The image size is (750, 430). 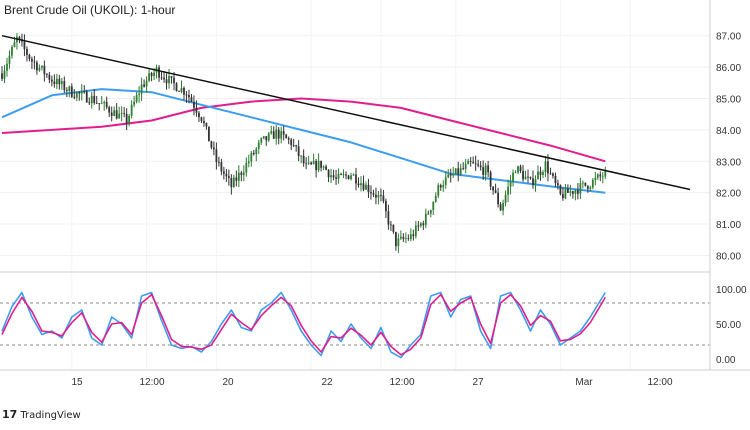 What do you see at coordinates (726, 360) in the screenshot?
I see `stochastic-tick-label: 0.00` at bounding box center [726, 360].